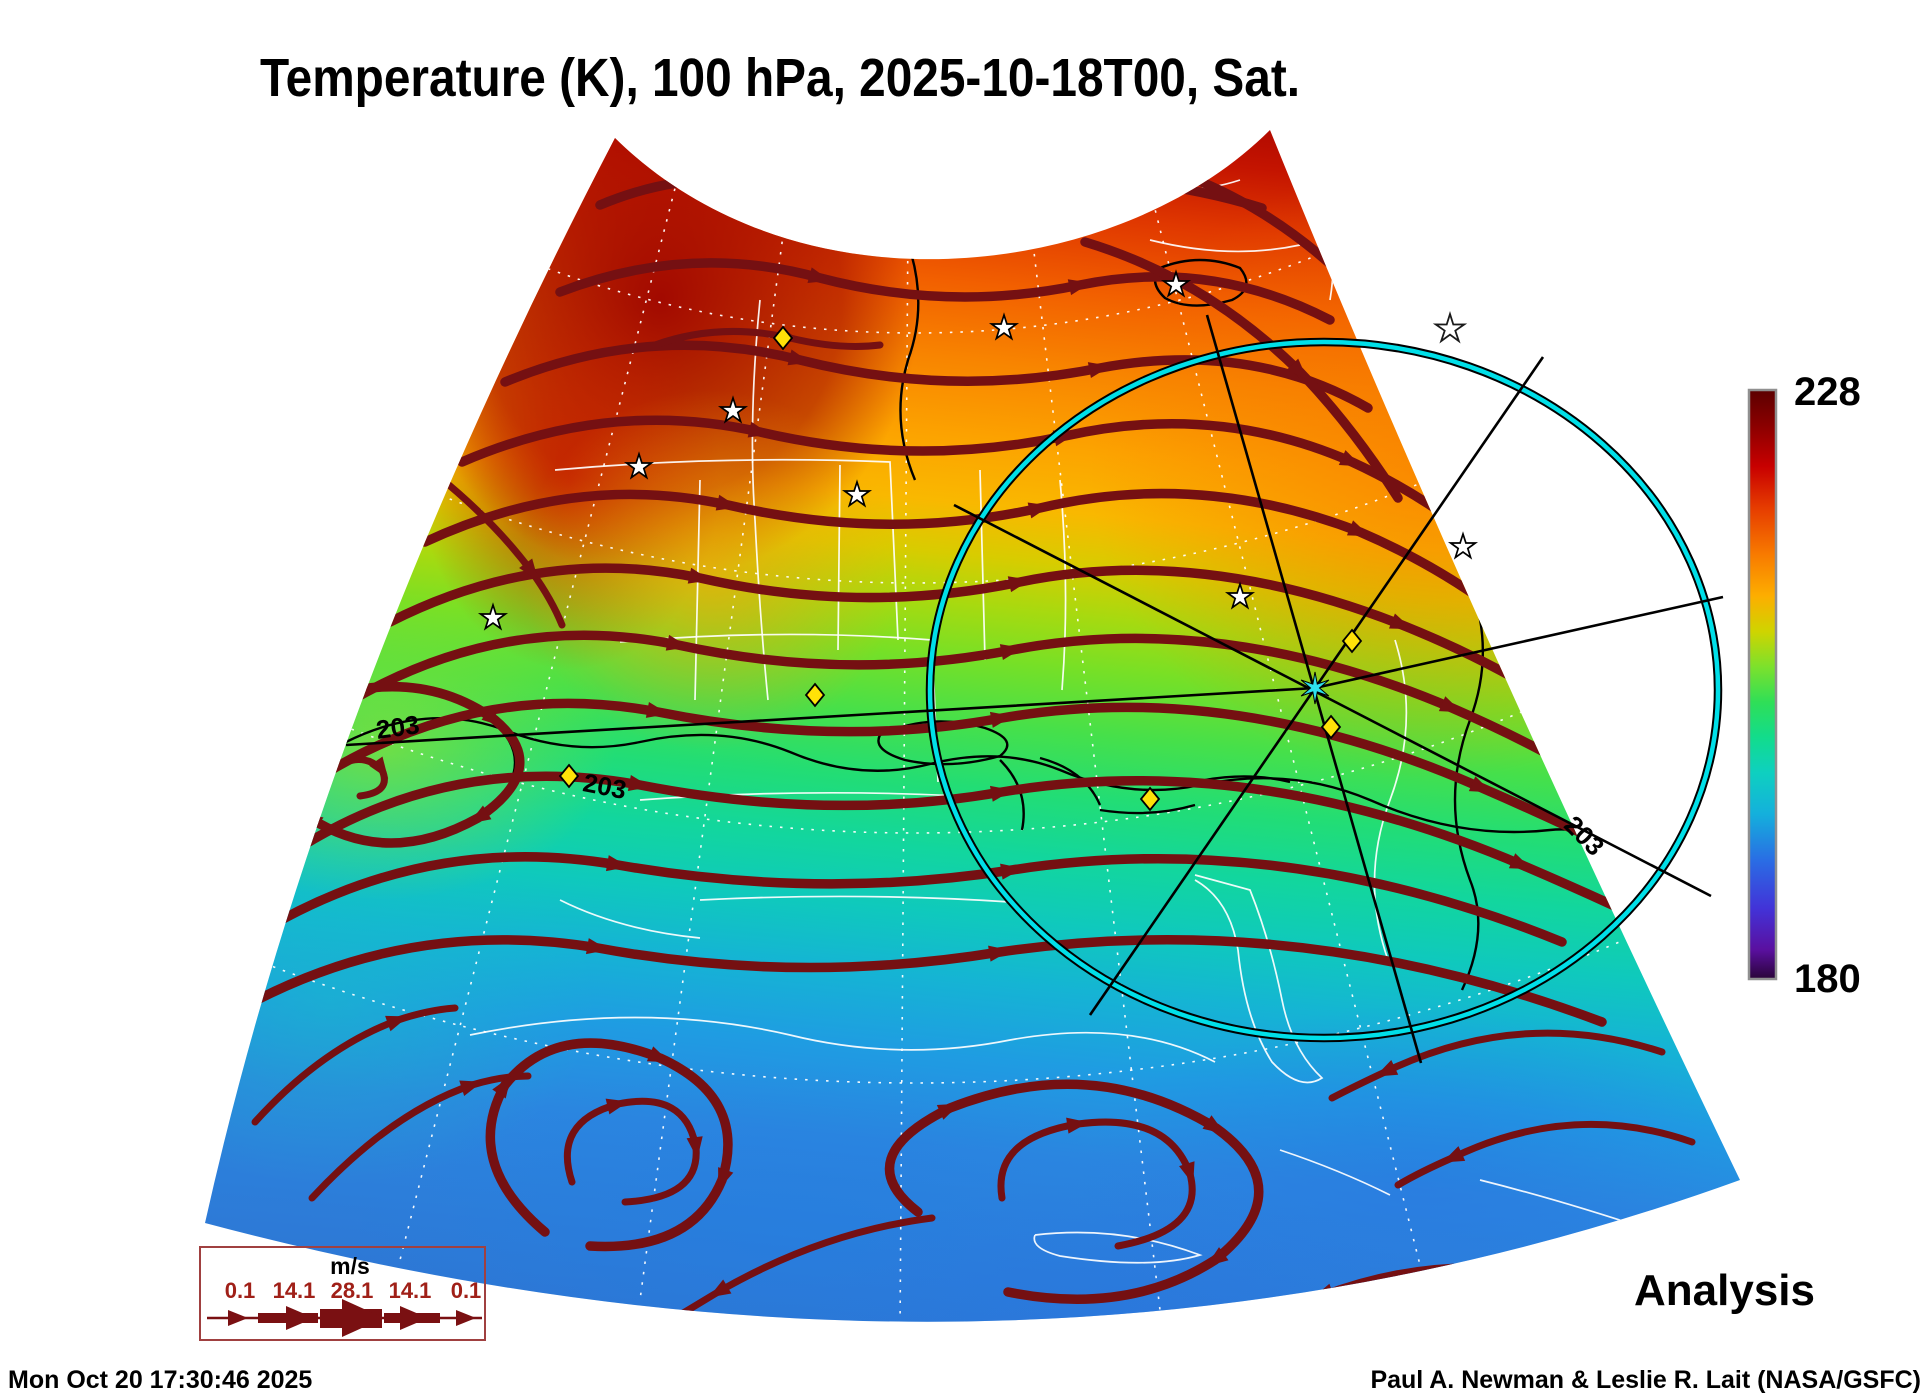  I want to click on colorbar-gradient, so click(1762, 684).